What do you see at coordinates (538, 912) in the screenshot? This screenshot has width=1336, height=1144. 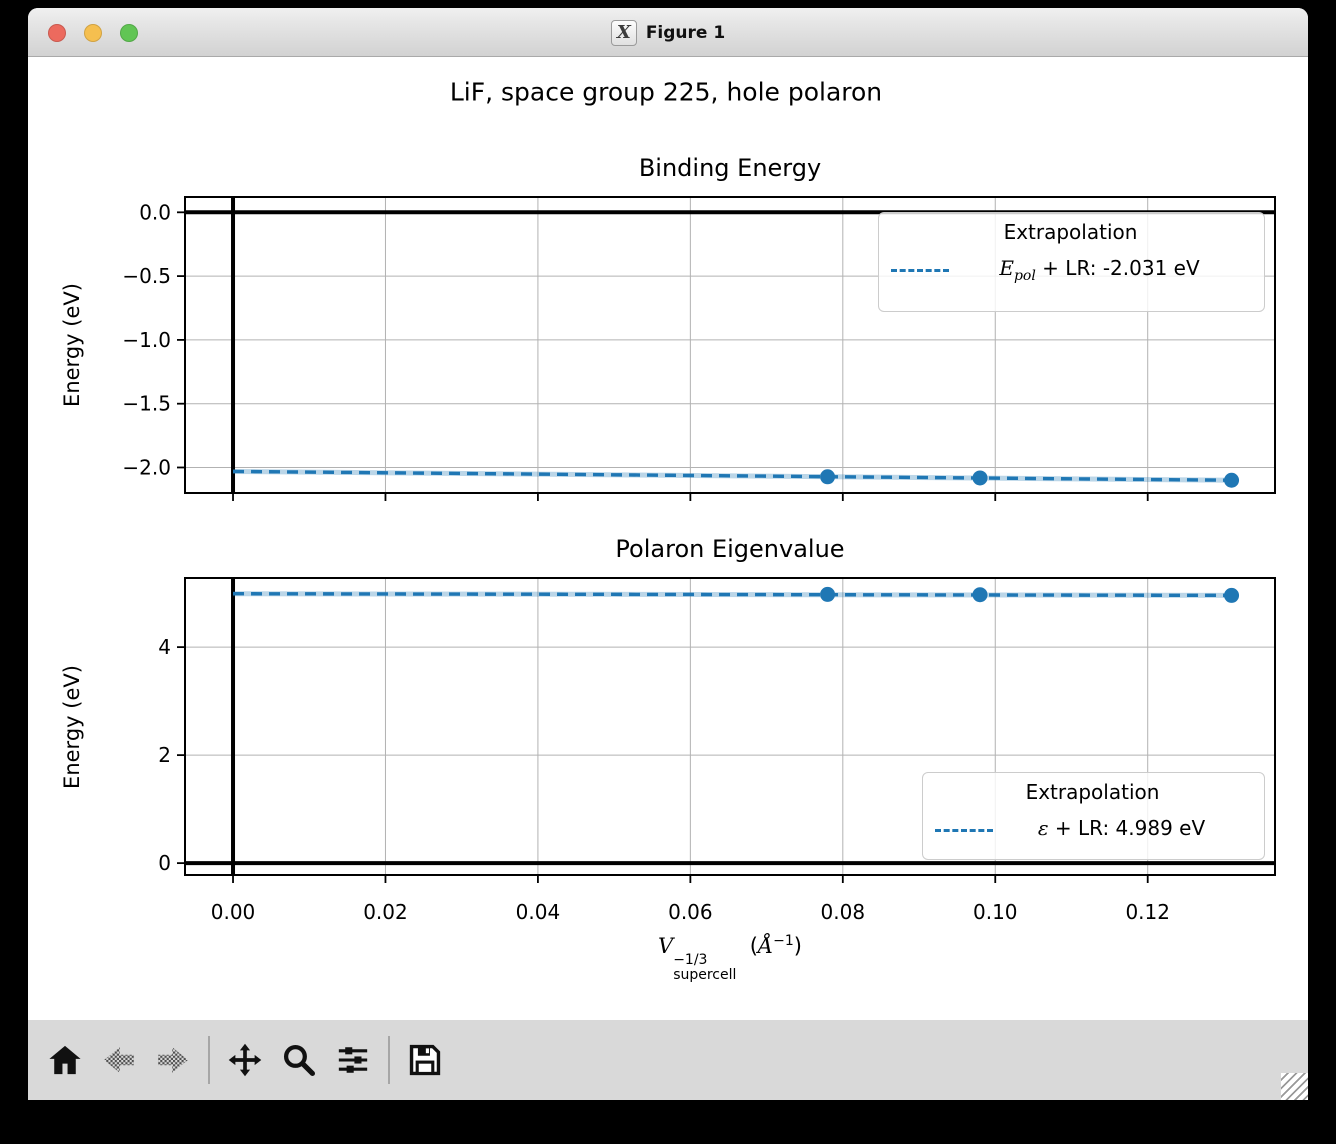 I see `x-tick-label: 0.04` at bounding box center [538, 912].